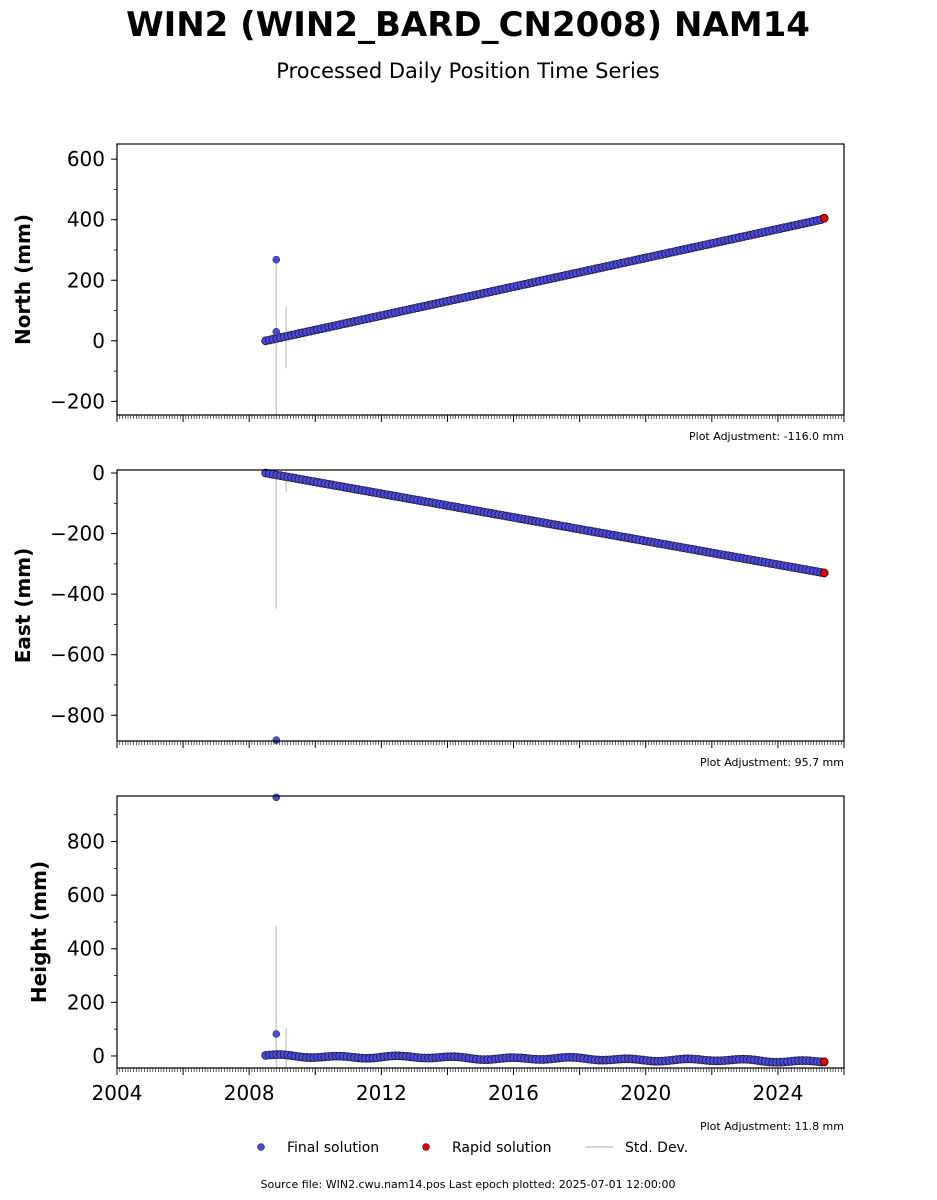 This screenshot has width=937, height=1200. Describe the element at coordinates (117, 1093) in the screenshot. I see `x-tick-label: 2004` at that location.